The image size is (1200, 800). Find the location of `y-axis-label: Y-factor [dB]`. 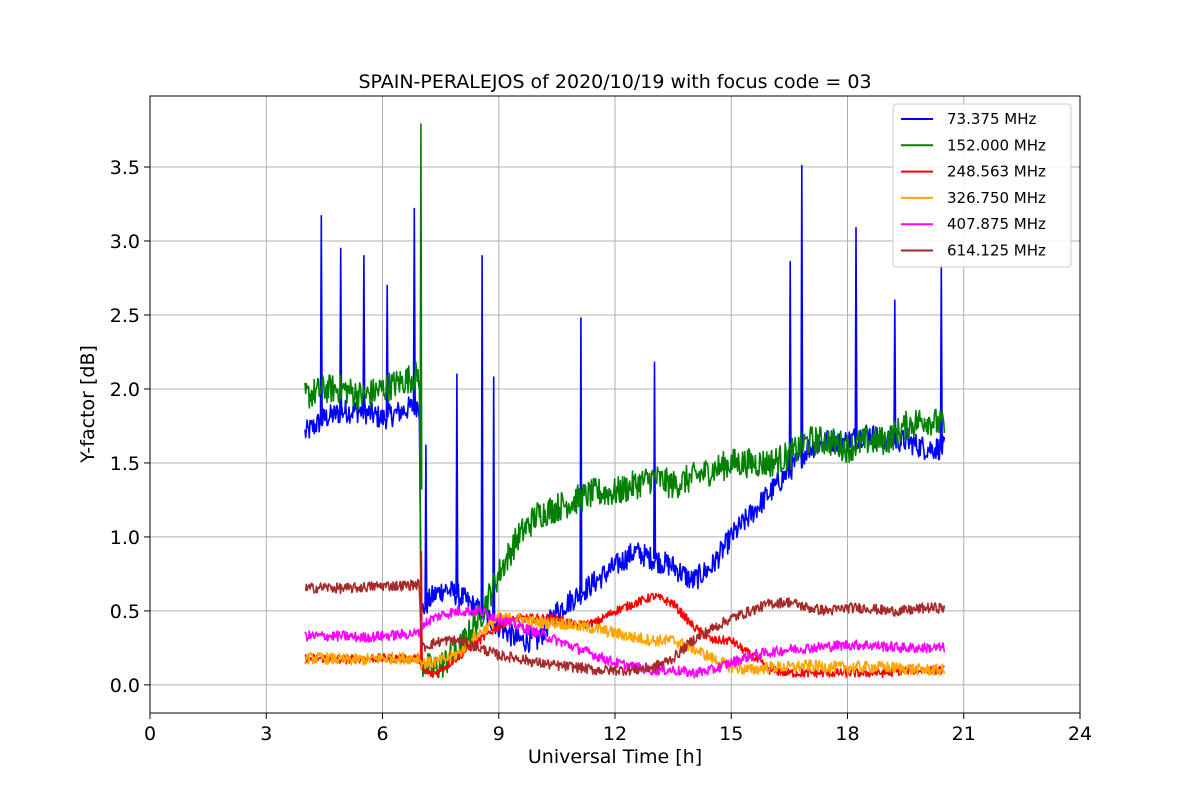

y-axis-label: Y-factor [dB] is located at coordinates (88, 404).